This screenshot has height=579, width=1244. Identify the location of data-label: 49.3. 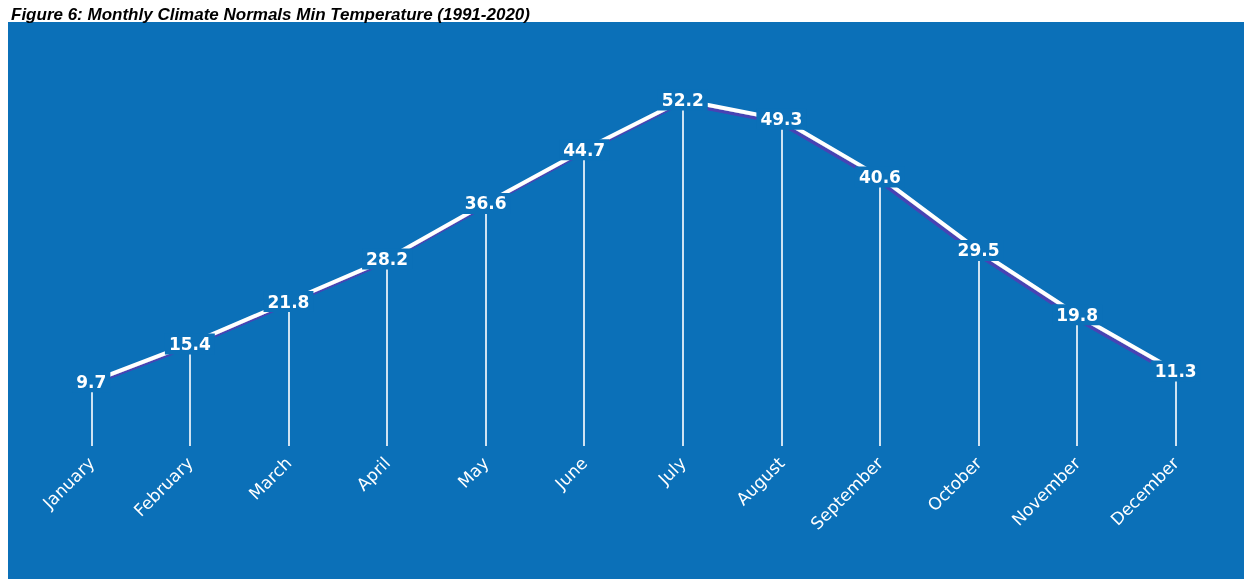
(781, 119).